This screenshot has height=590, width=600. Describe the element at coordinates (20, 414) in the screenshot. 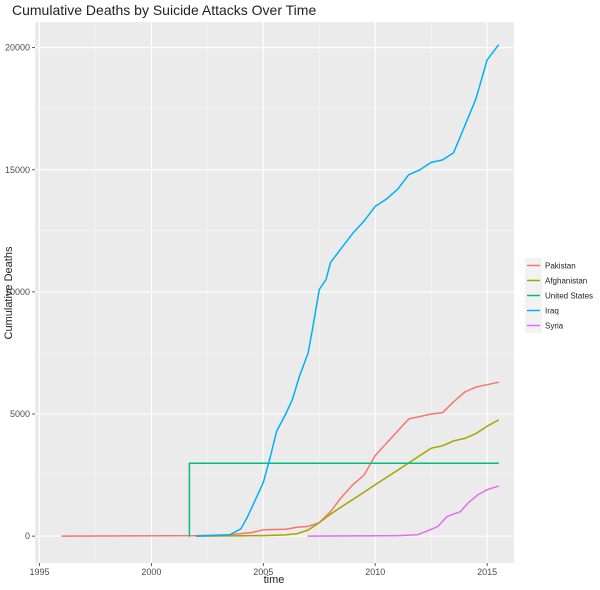

I see `y-tick-label: 5000` at that location.